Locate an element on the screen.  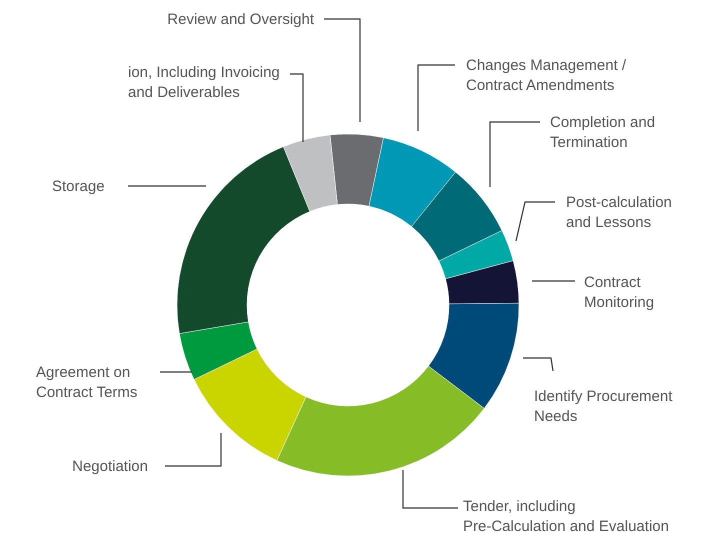
slice-label: ion, Including Invoicing and Deliverables is located at coordinates (204, 82).